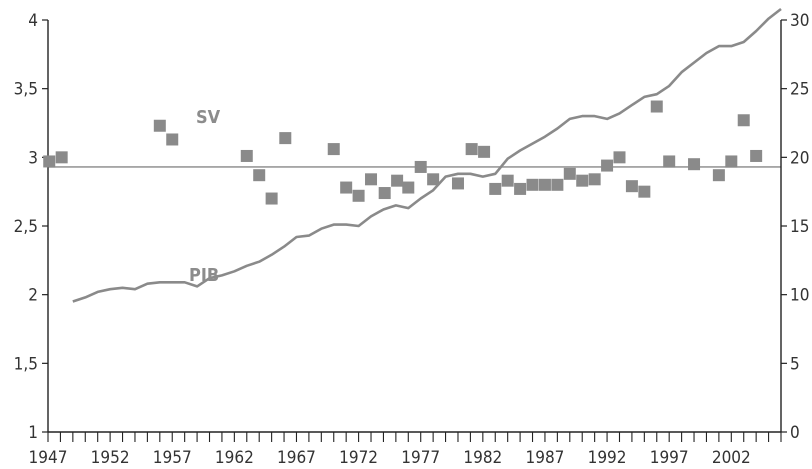  What do you see at coordinates (544, 458) in the screenshot?
I see `x-tick-label: 1987` at bounding box center [544, 458].